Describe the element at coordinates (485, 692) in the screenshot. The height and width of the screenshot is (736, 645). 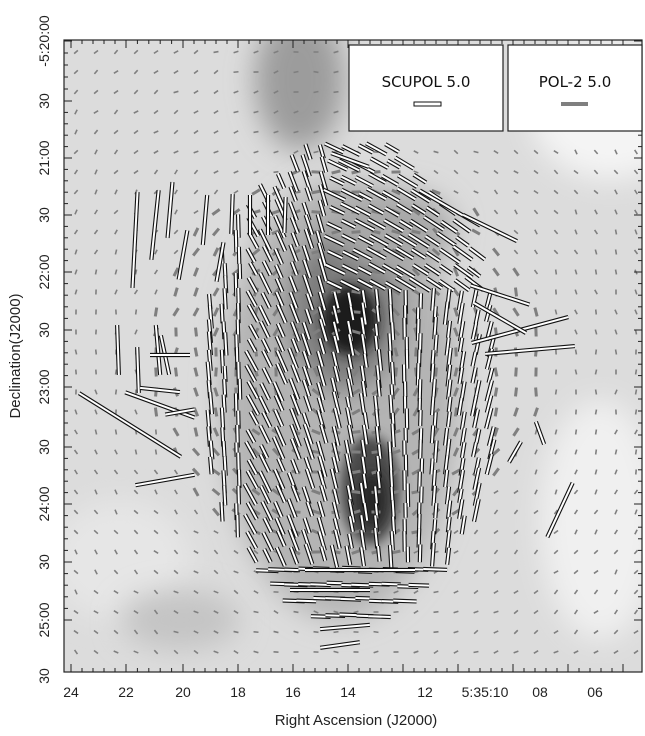
I see `x-tick-label: 5:35:10` at that location.